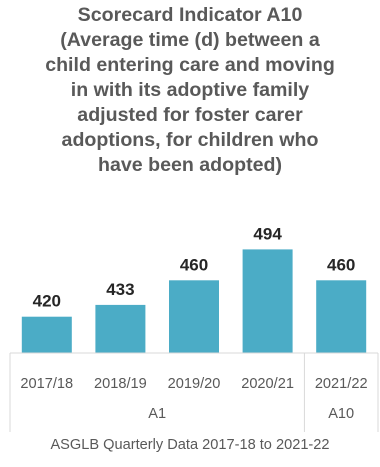  Describe the element at coordinates (46, 384) in the screenshot. I see `category-tick-label: 2017/18` at that location.